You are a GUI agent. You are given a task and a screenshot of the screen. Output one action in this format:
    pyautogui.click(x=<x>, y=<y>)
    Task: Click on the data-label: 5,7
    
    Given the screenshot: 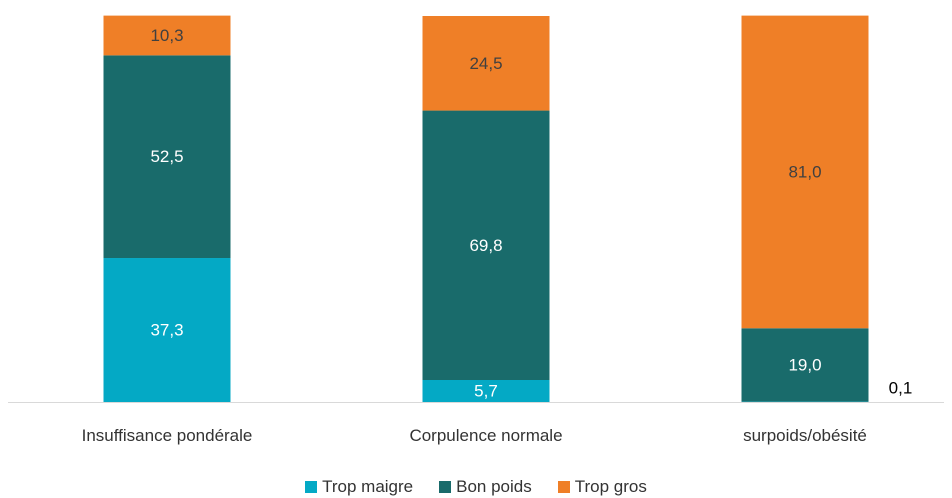 What is the action you would take?
    pyautogui.click(x=486, y=390)
    